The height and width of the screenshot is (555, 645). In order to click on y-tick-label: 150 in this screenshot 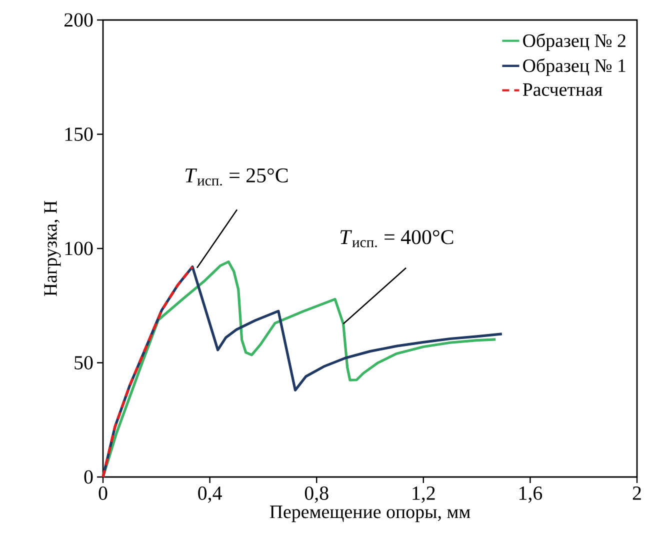, I will do `click(79, 134)`.